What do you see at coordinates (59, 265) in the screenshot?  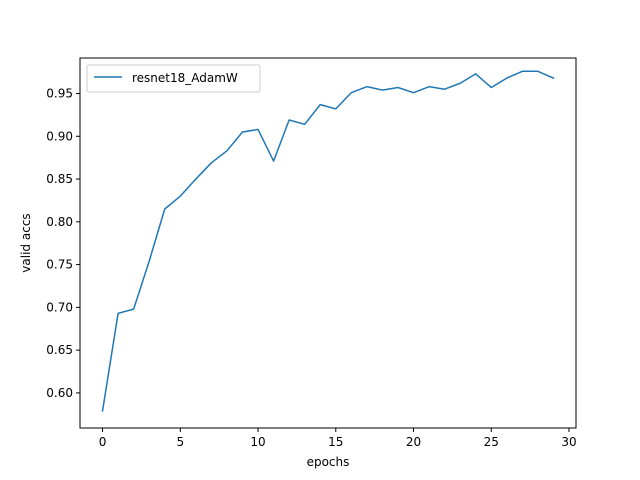 I see `y-tick-label-3: 0.75` at bounding box center [59, 265].